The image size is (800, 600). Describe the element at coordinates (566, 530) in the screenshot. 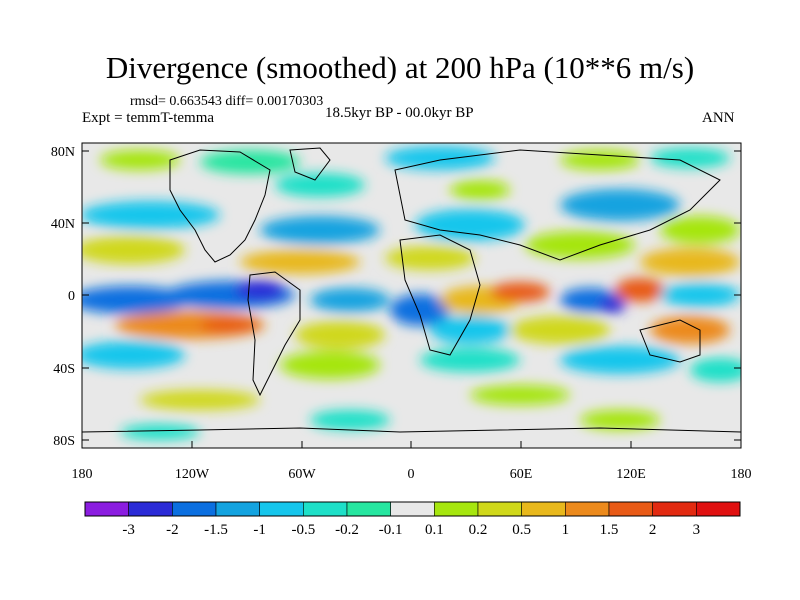

I see `colorbar-label: 1` at that location.